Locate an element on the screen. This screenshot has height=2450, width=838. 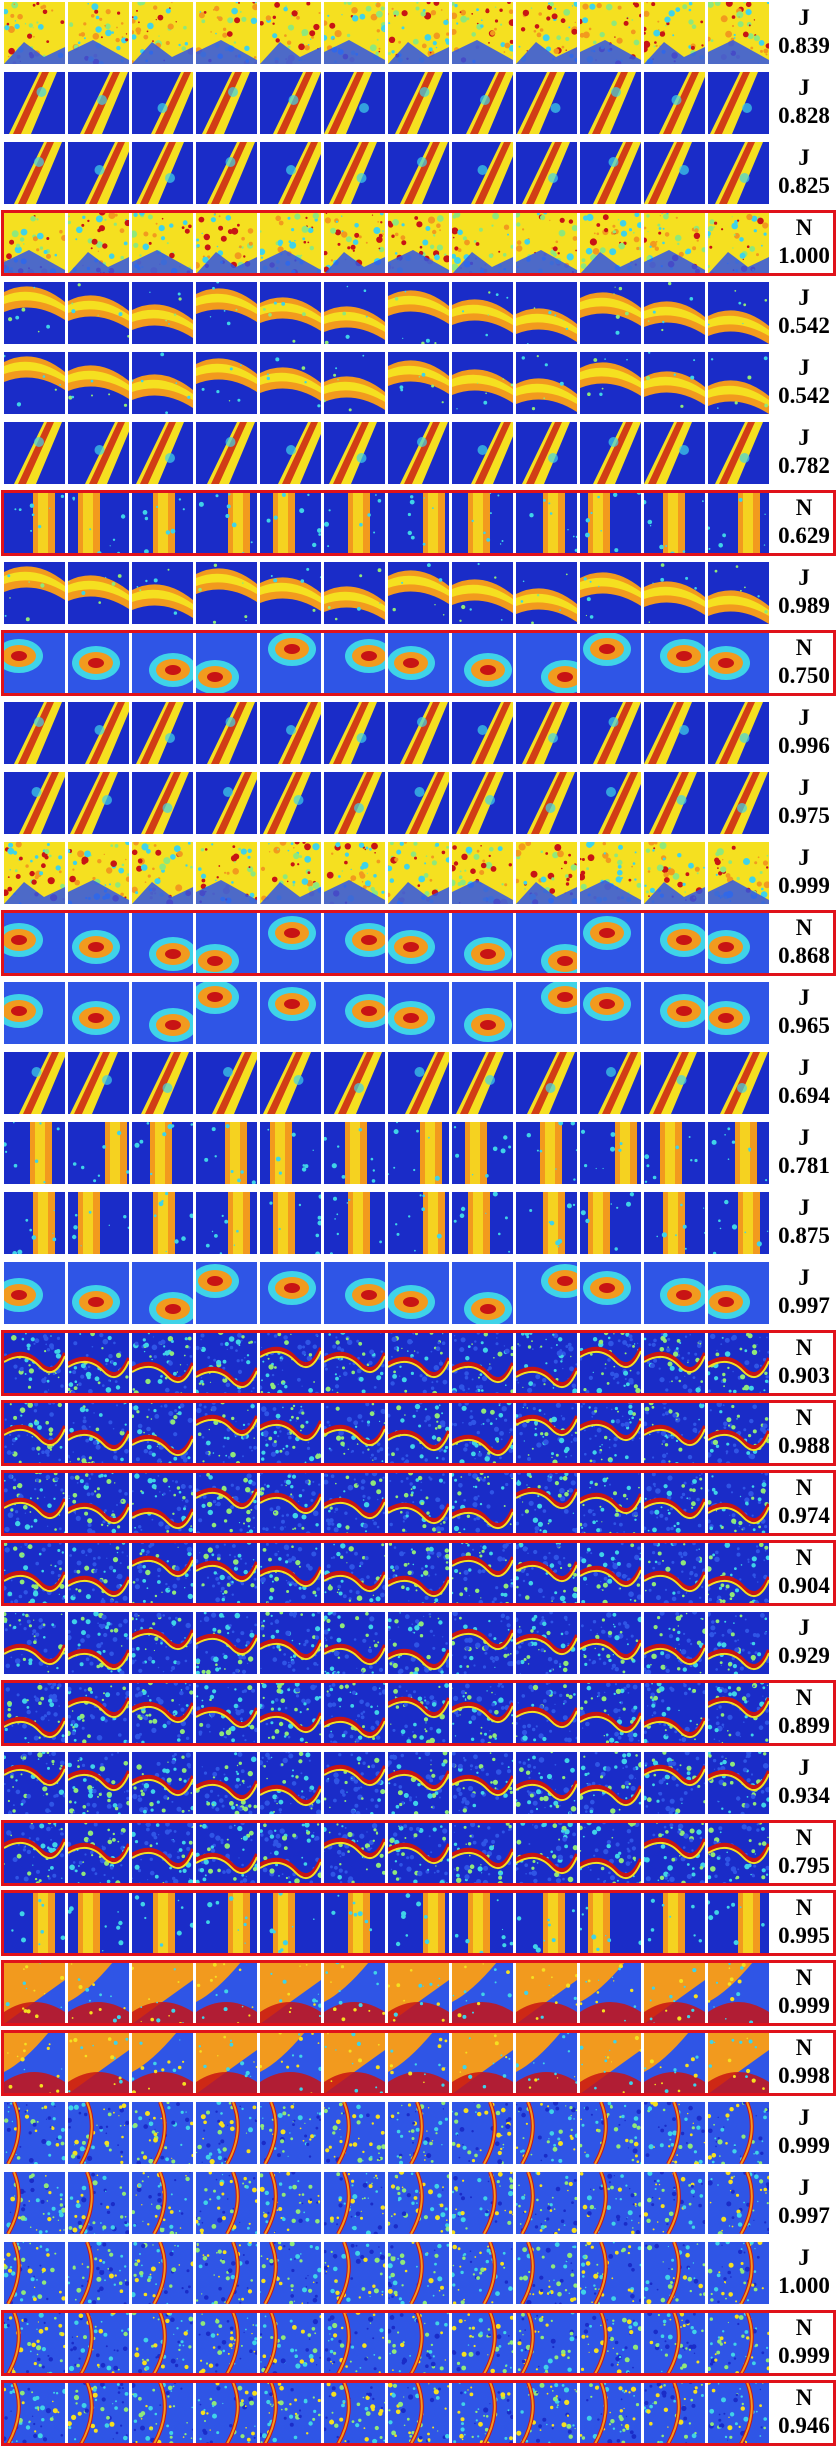
row-label: J 0.934 is located at coordinates (804, 1784).